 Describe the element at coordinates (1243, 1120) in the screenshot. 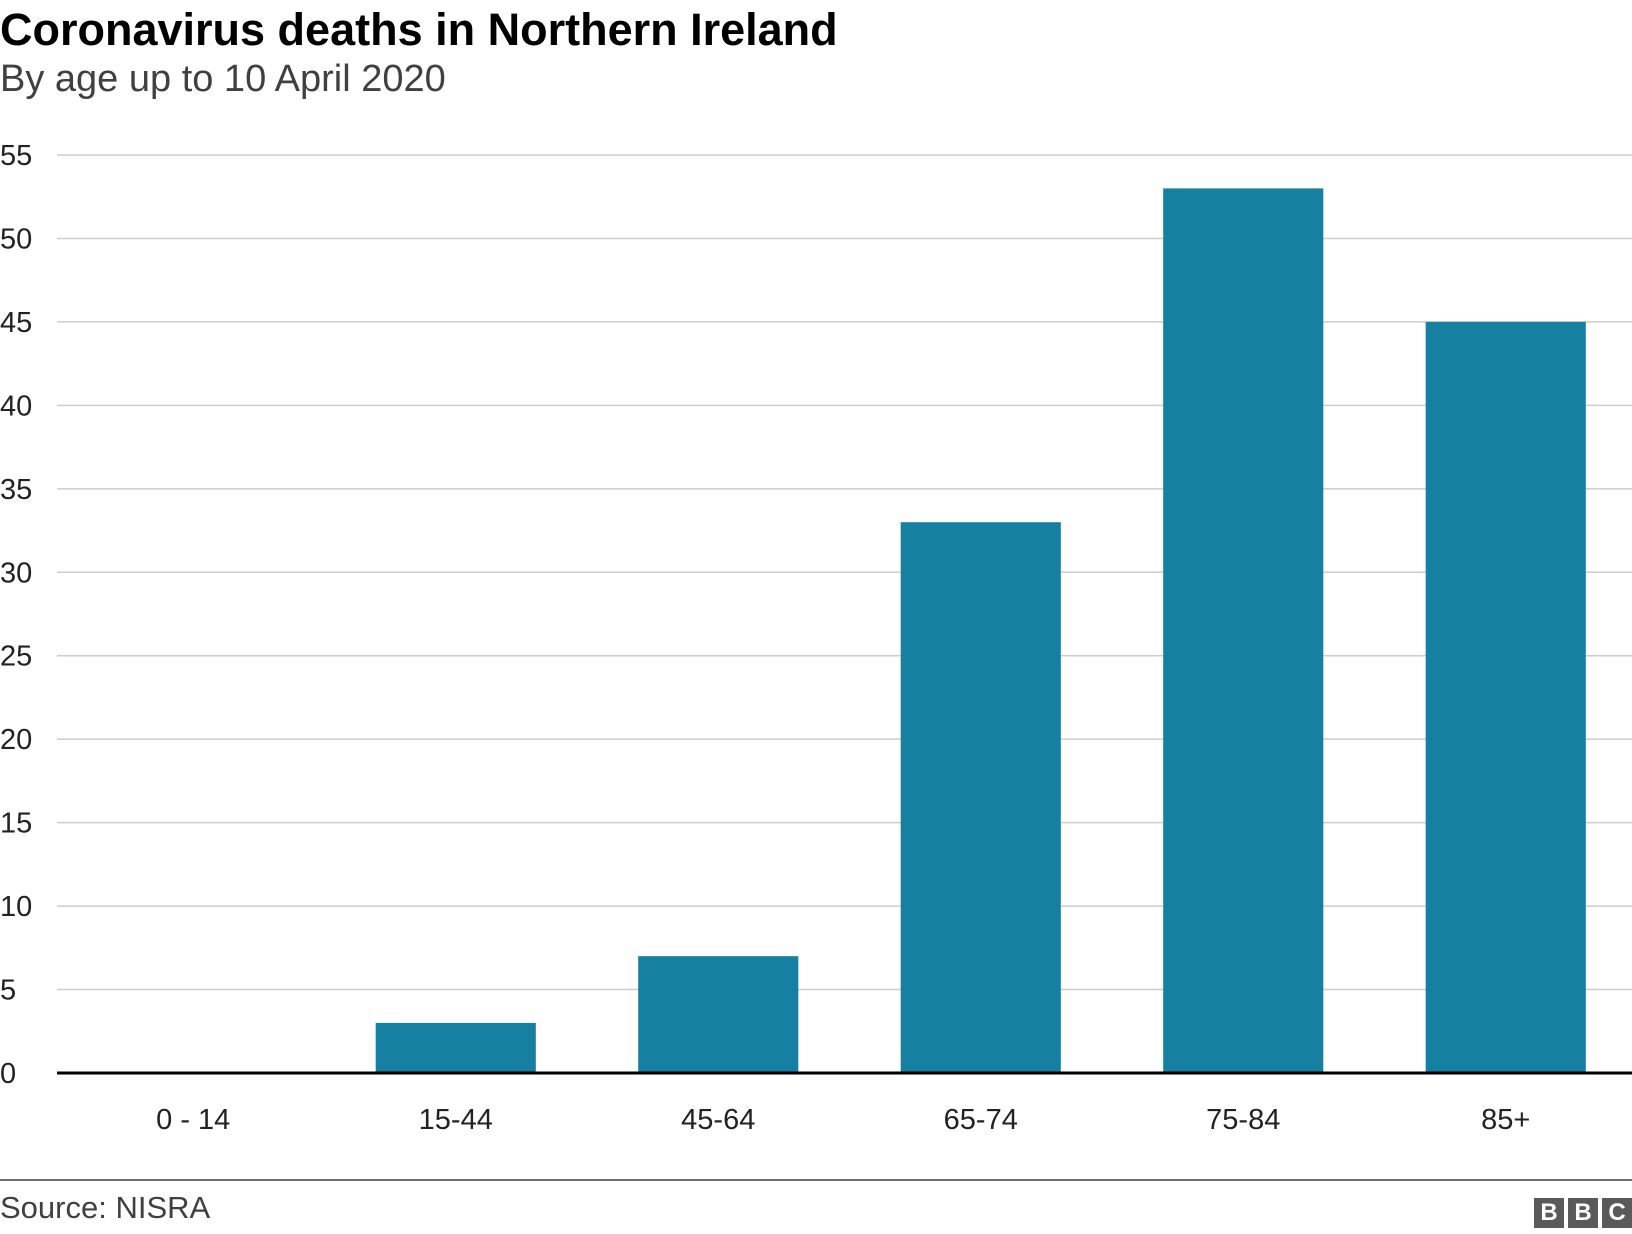

I see `x-tick-label: 75-84` at that location.